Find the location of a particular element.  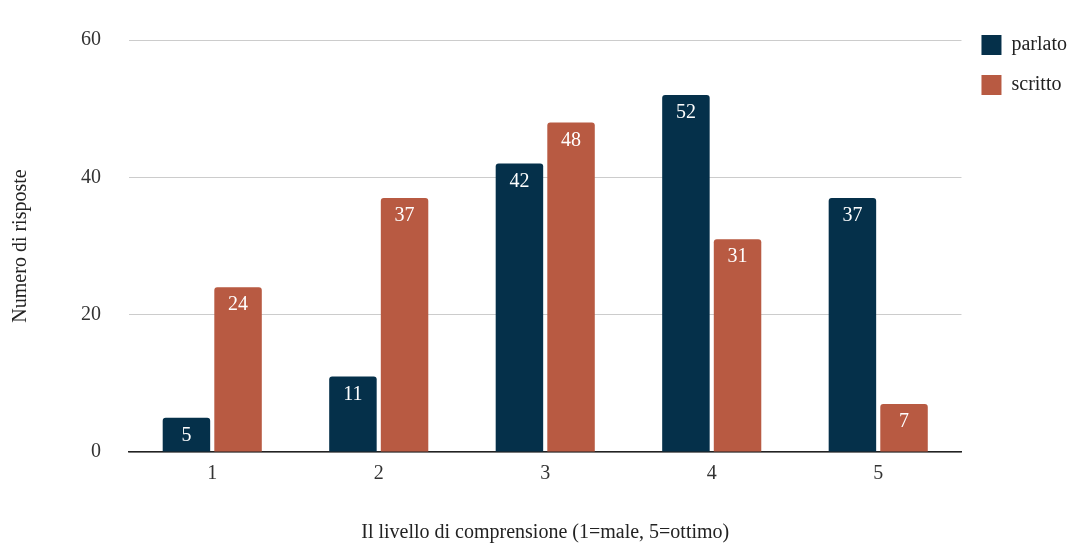

y-tick-label: 20 is located at coordinates (91, 312).